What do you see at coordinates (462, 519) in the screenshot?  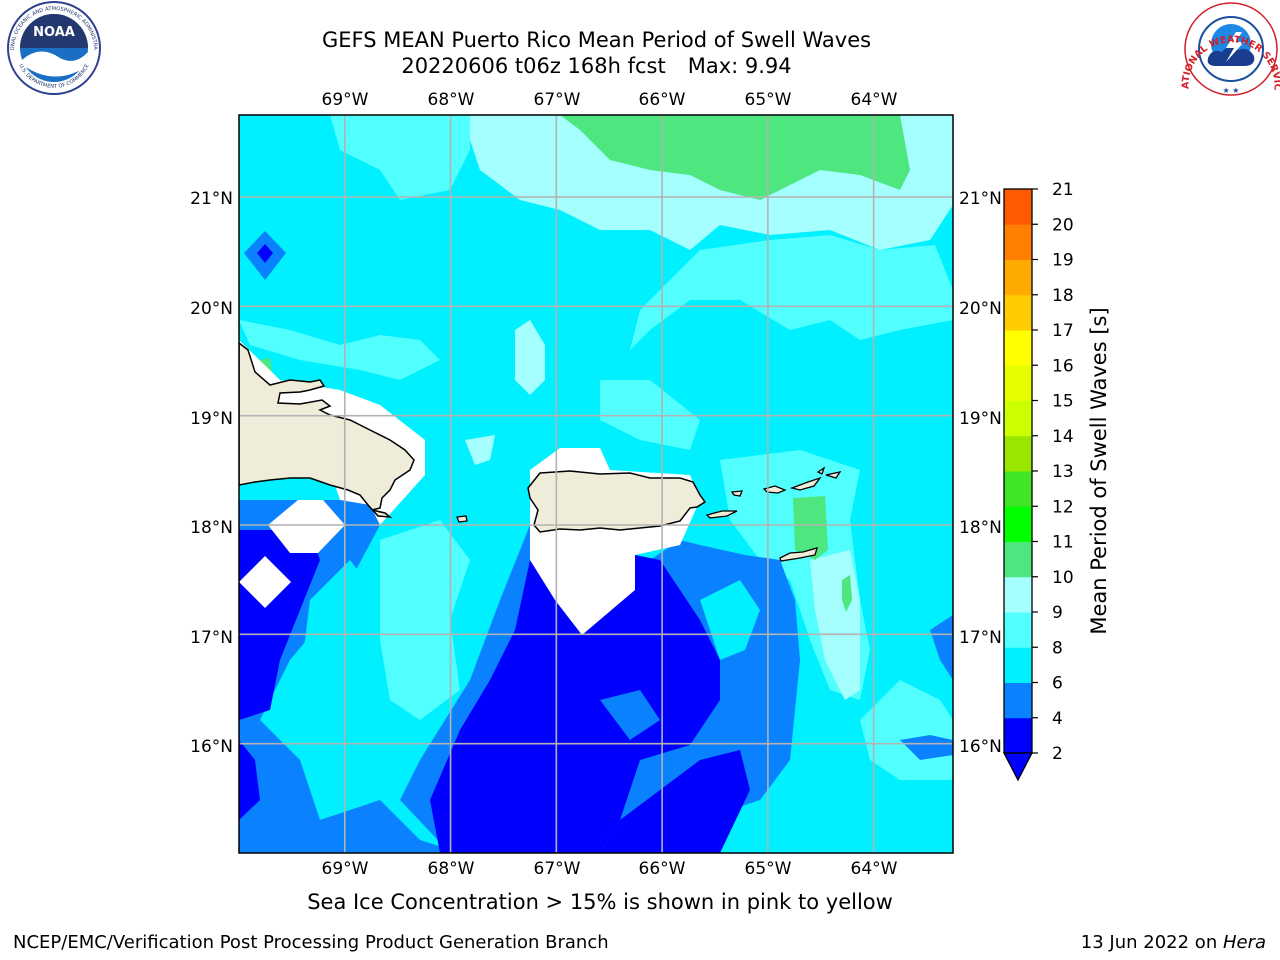 I see `land-mona` at bounding box center [462, 519].